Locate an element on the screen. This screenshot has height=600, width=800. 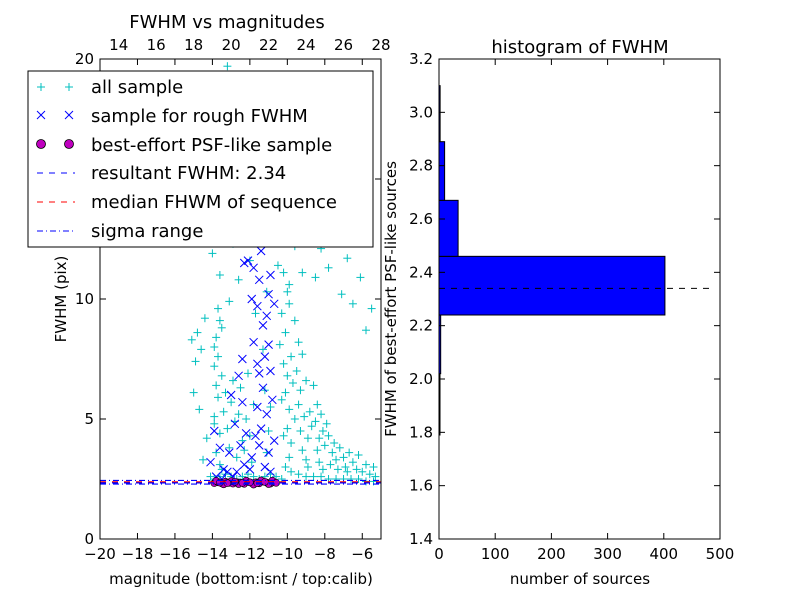
scatter-xlabel: magnitude (bottom:isnt / top:calib) is located at coordinates (241, 579).